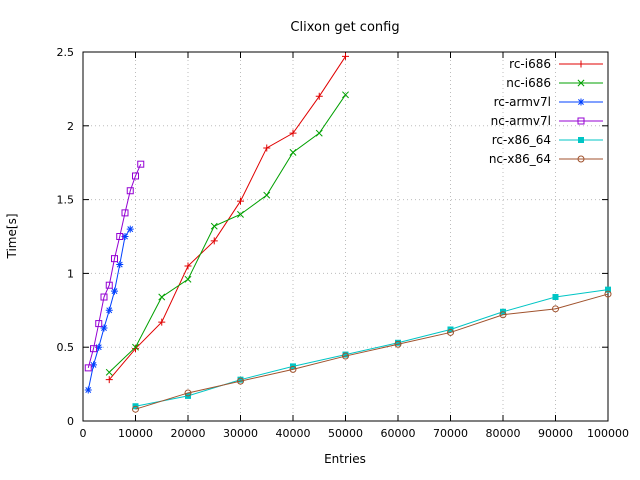 This screenshot has width=640, height=480. What do you see at coordinates (344, 27) in the screenshot?
I see `chart-title: Clixon get config` at bounding box center [344, 27].